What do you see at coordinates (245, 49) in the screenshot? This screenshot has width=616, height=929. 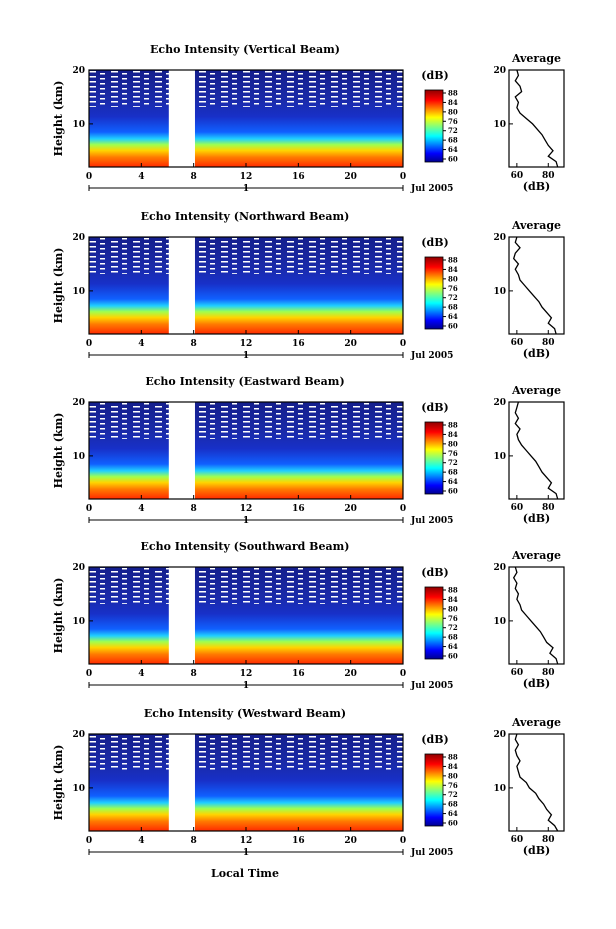 I see `panel-title: Echo Intensity (Vertical Beam)` at bounding box center [245, 49].